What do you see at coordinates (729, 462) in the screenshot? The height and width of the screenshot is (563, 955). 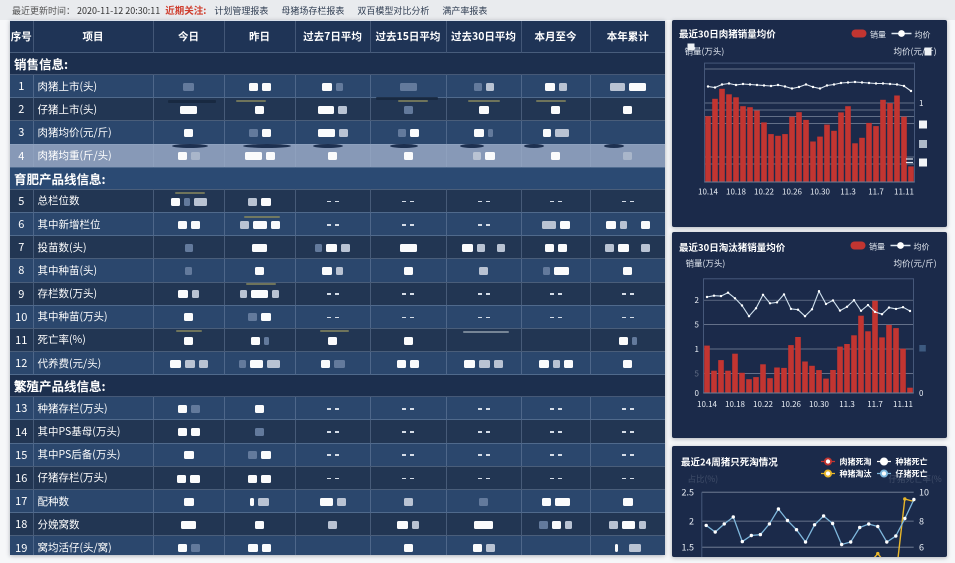 I see `svg-text: 最近24周猪只死淘情况` at bounding box center [729, 462].